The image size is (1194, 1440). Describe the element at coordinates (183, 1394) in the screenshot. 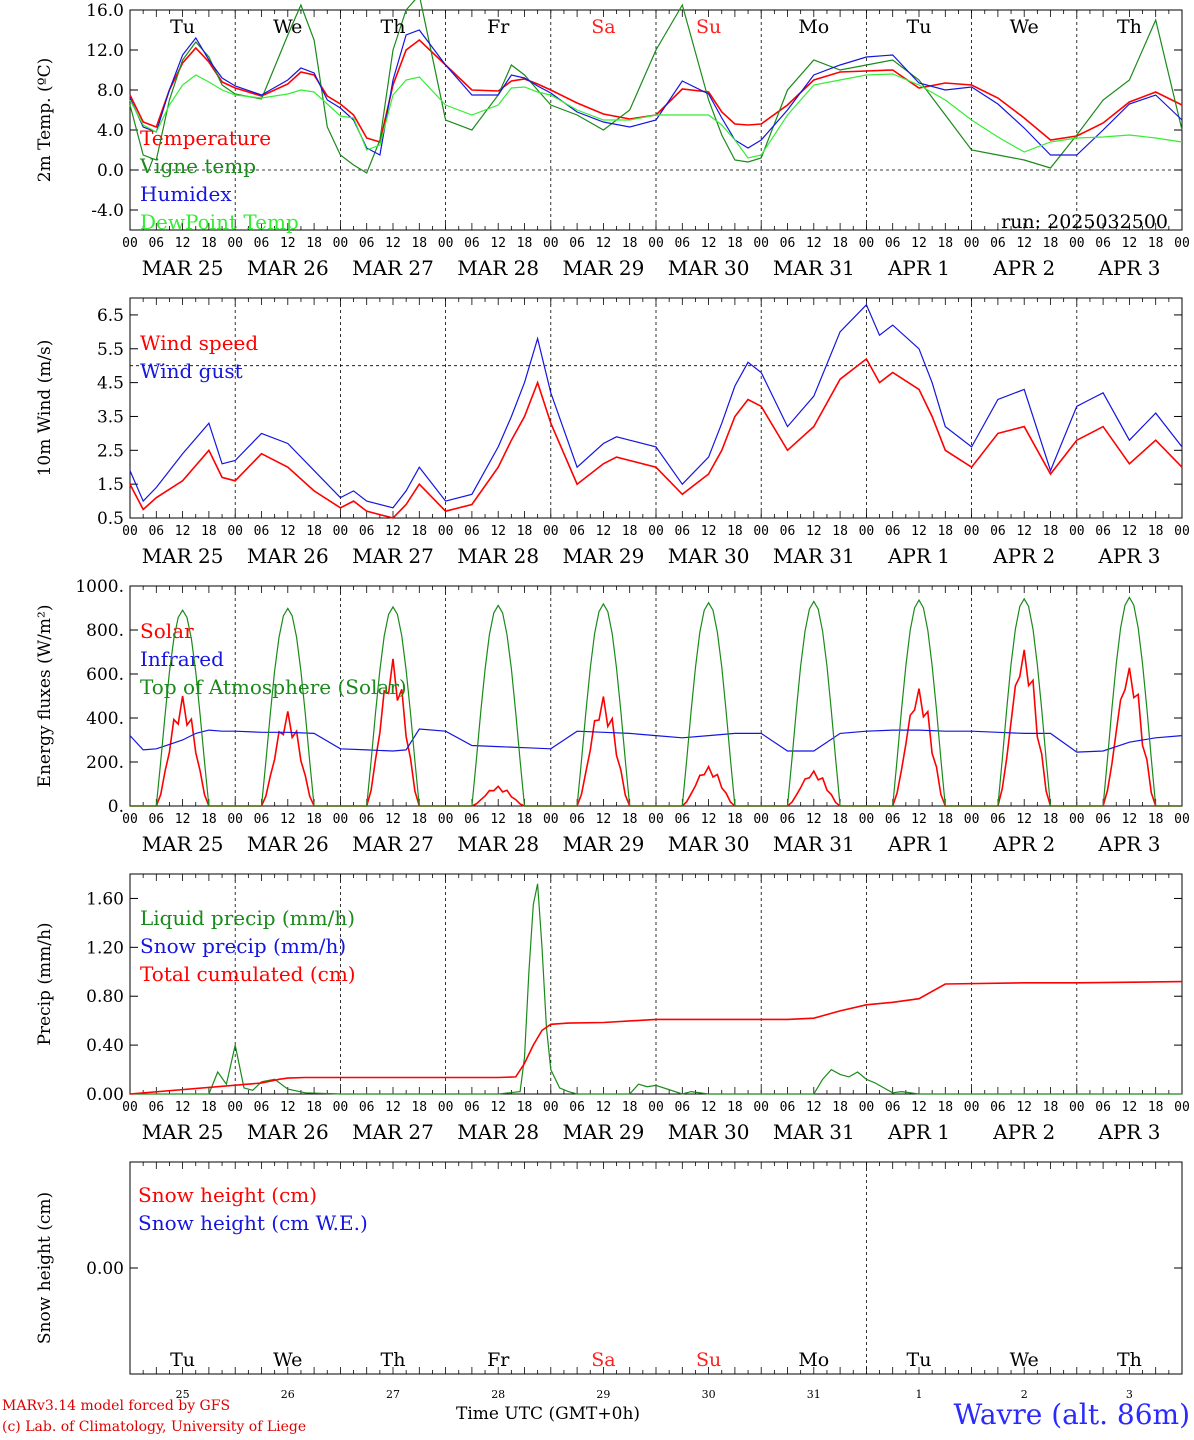

I see `day-number-label: 25` at that location.